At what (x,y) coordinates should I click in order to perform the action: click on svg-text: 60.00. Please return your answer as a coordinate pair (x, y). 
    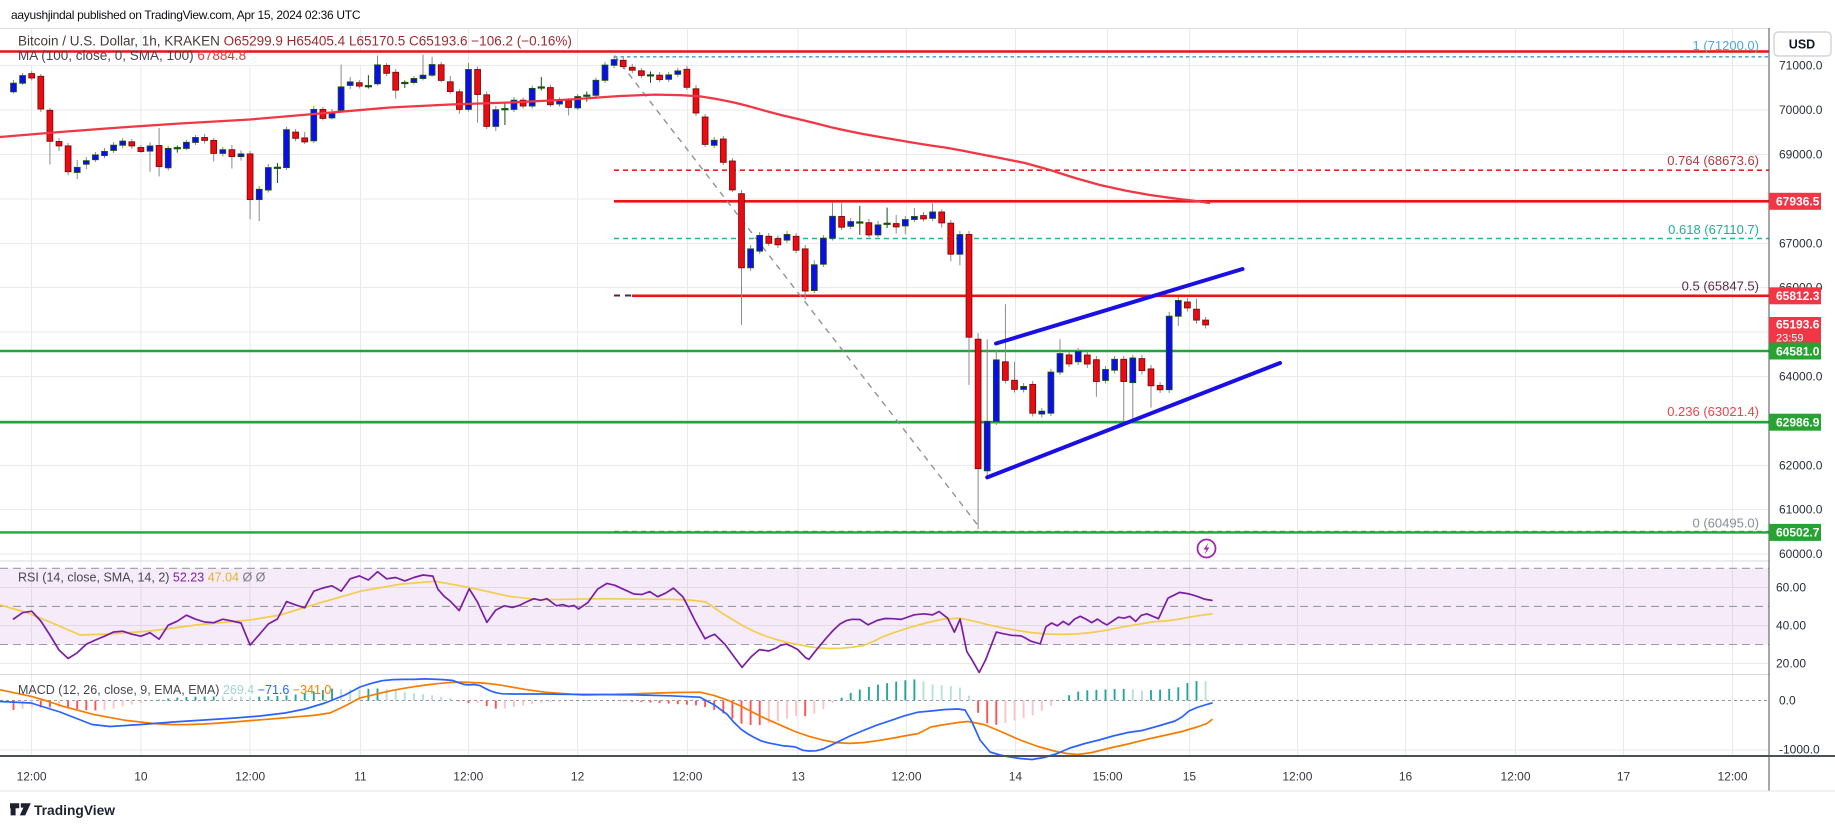
    Looking at the image, I should click on (1791, 587).